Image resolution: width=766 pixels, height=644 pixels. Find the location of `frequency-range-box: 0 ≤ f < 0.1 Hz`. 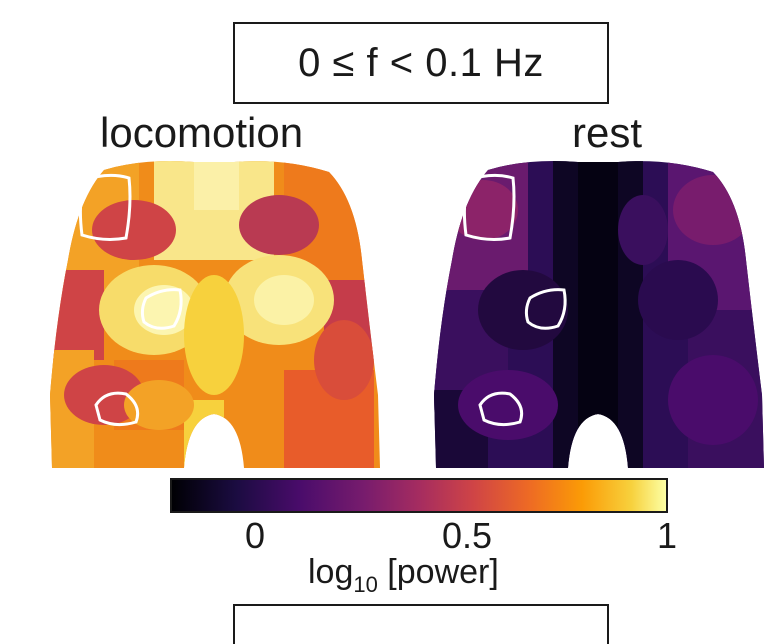

frequency-range-box: 0 ≤ f < 0.1 Hz is located at coordinates (421, 63).